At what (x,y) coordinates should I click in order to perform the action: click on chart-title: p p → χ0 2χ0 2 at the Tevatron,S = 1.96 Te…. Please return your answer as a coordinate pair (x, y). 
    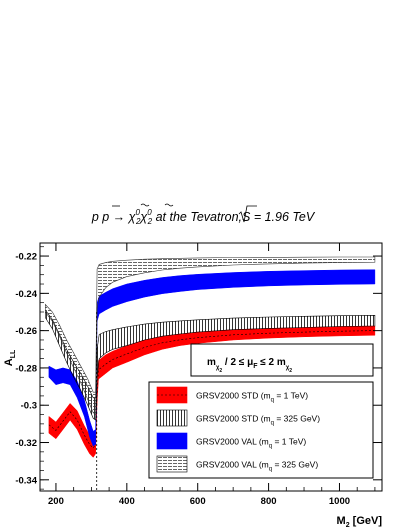
    Looking at the image, I should click on (203, 217).